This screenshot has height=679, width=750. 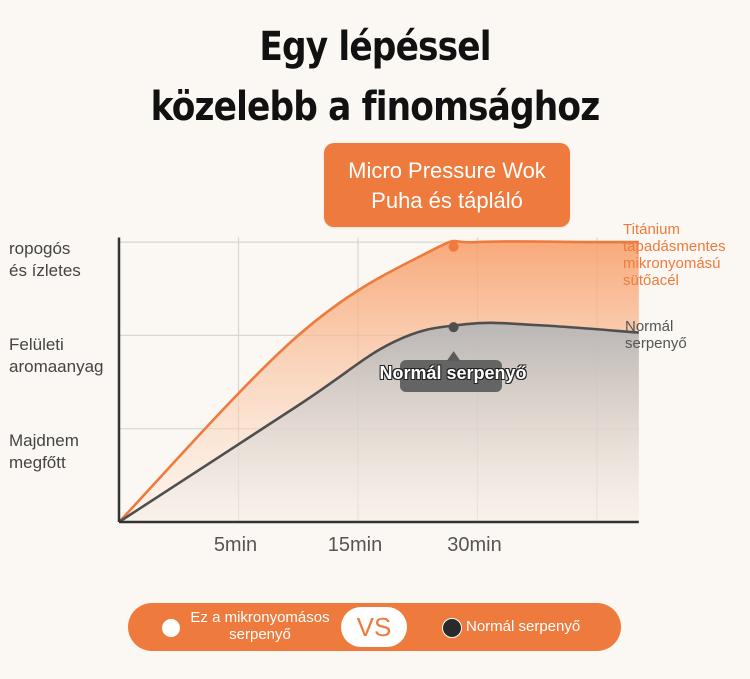 I want to click on black-dot-icon, so click(x=452, y=628).